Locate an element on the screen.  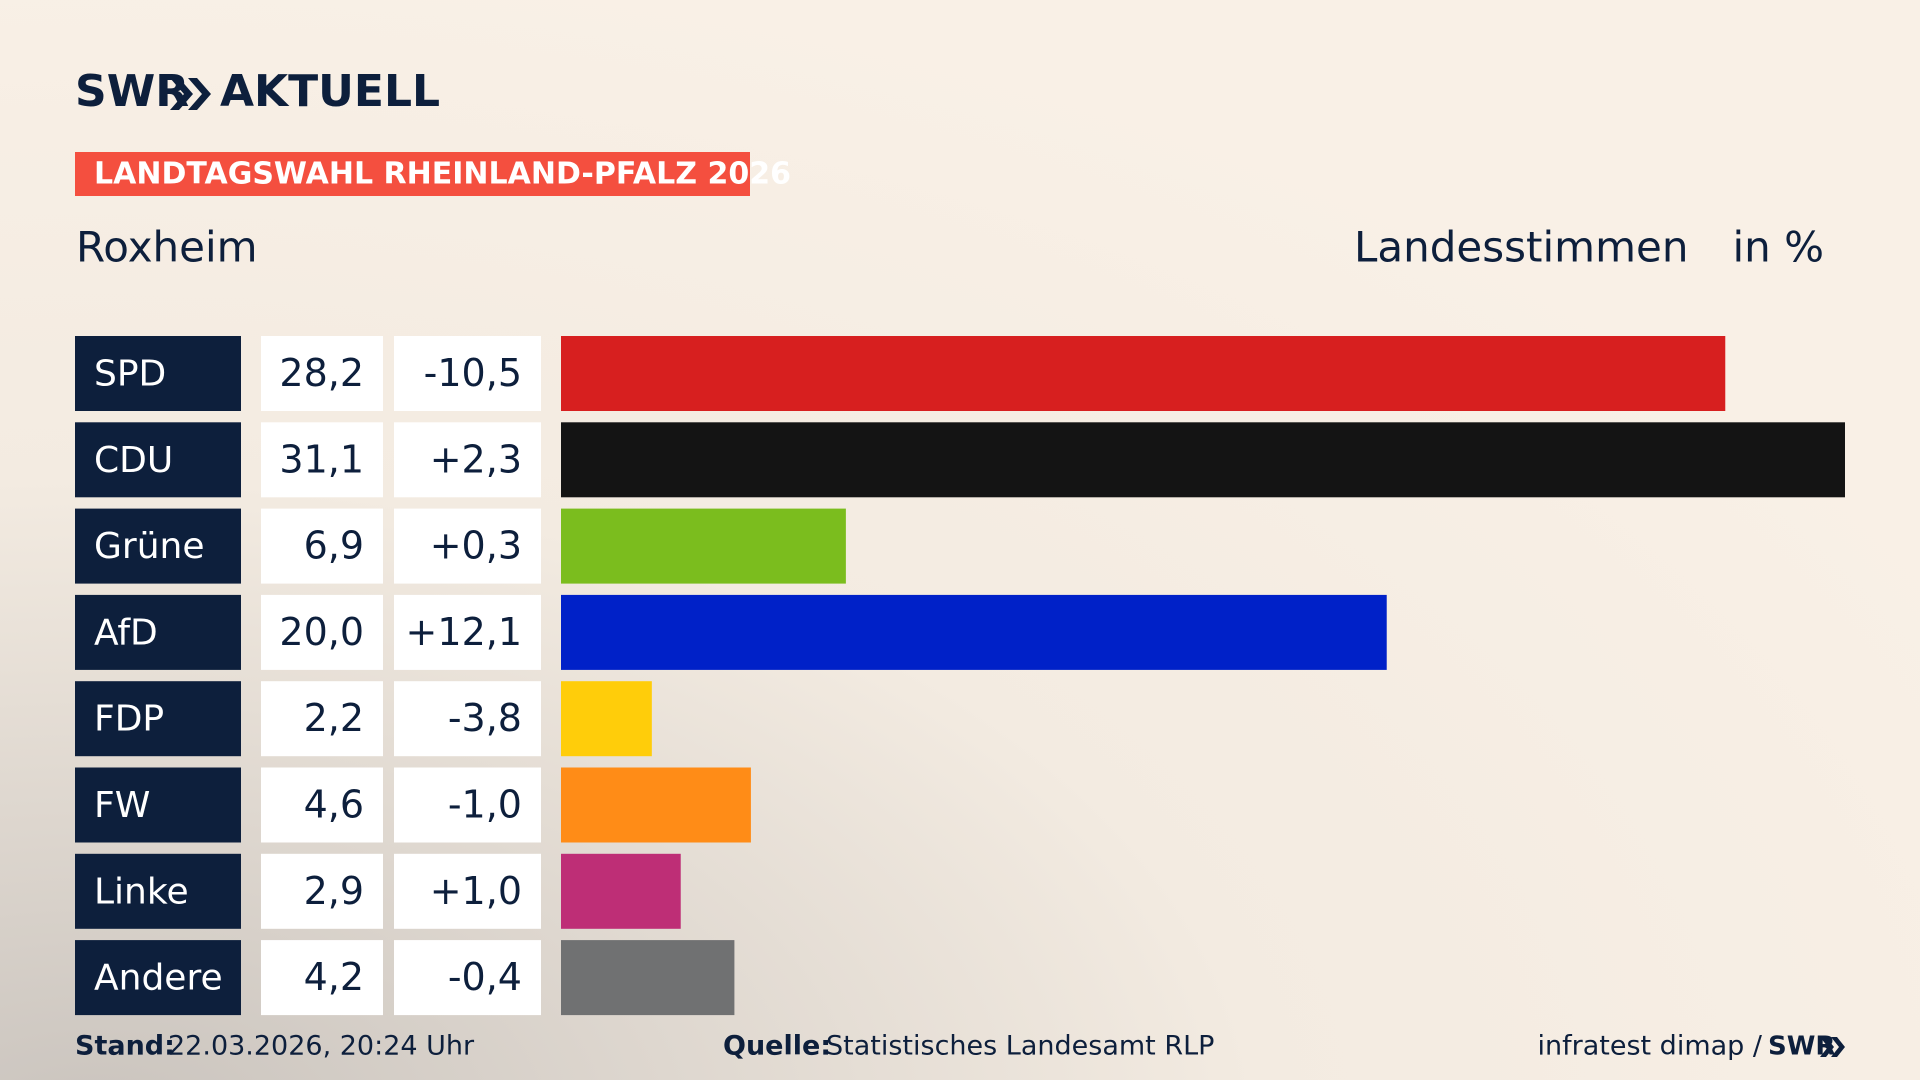
credit-chevrons is located at coordinates (1832, 1047).